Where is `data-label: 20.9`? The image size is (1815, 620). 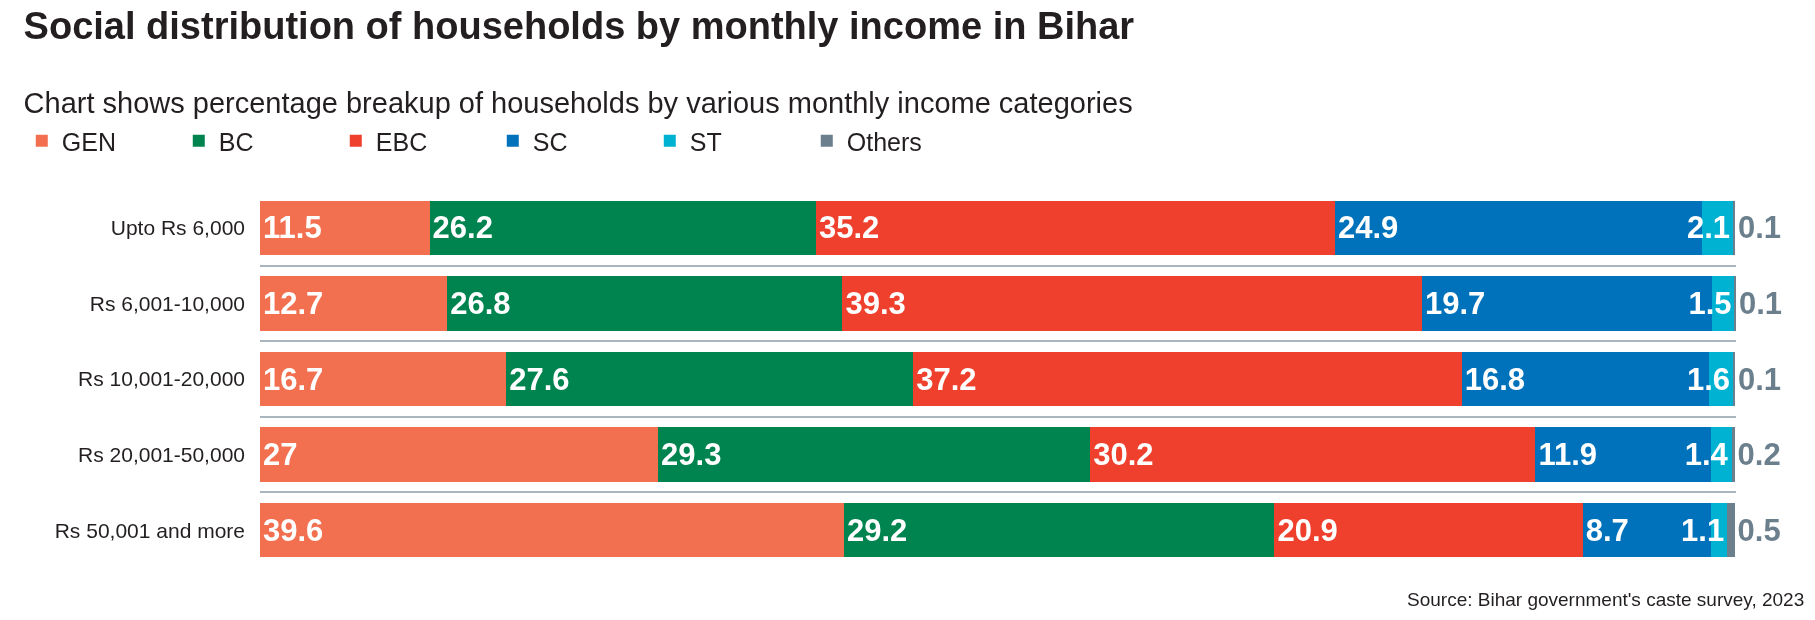
data-label: 20.9 is located at coordinates (1307, 530).